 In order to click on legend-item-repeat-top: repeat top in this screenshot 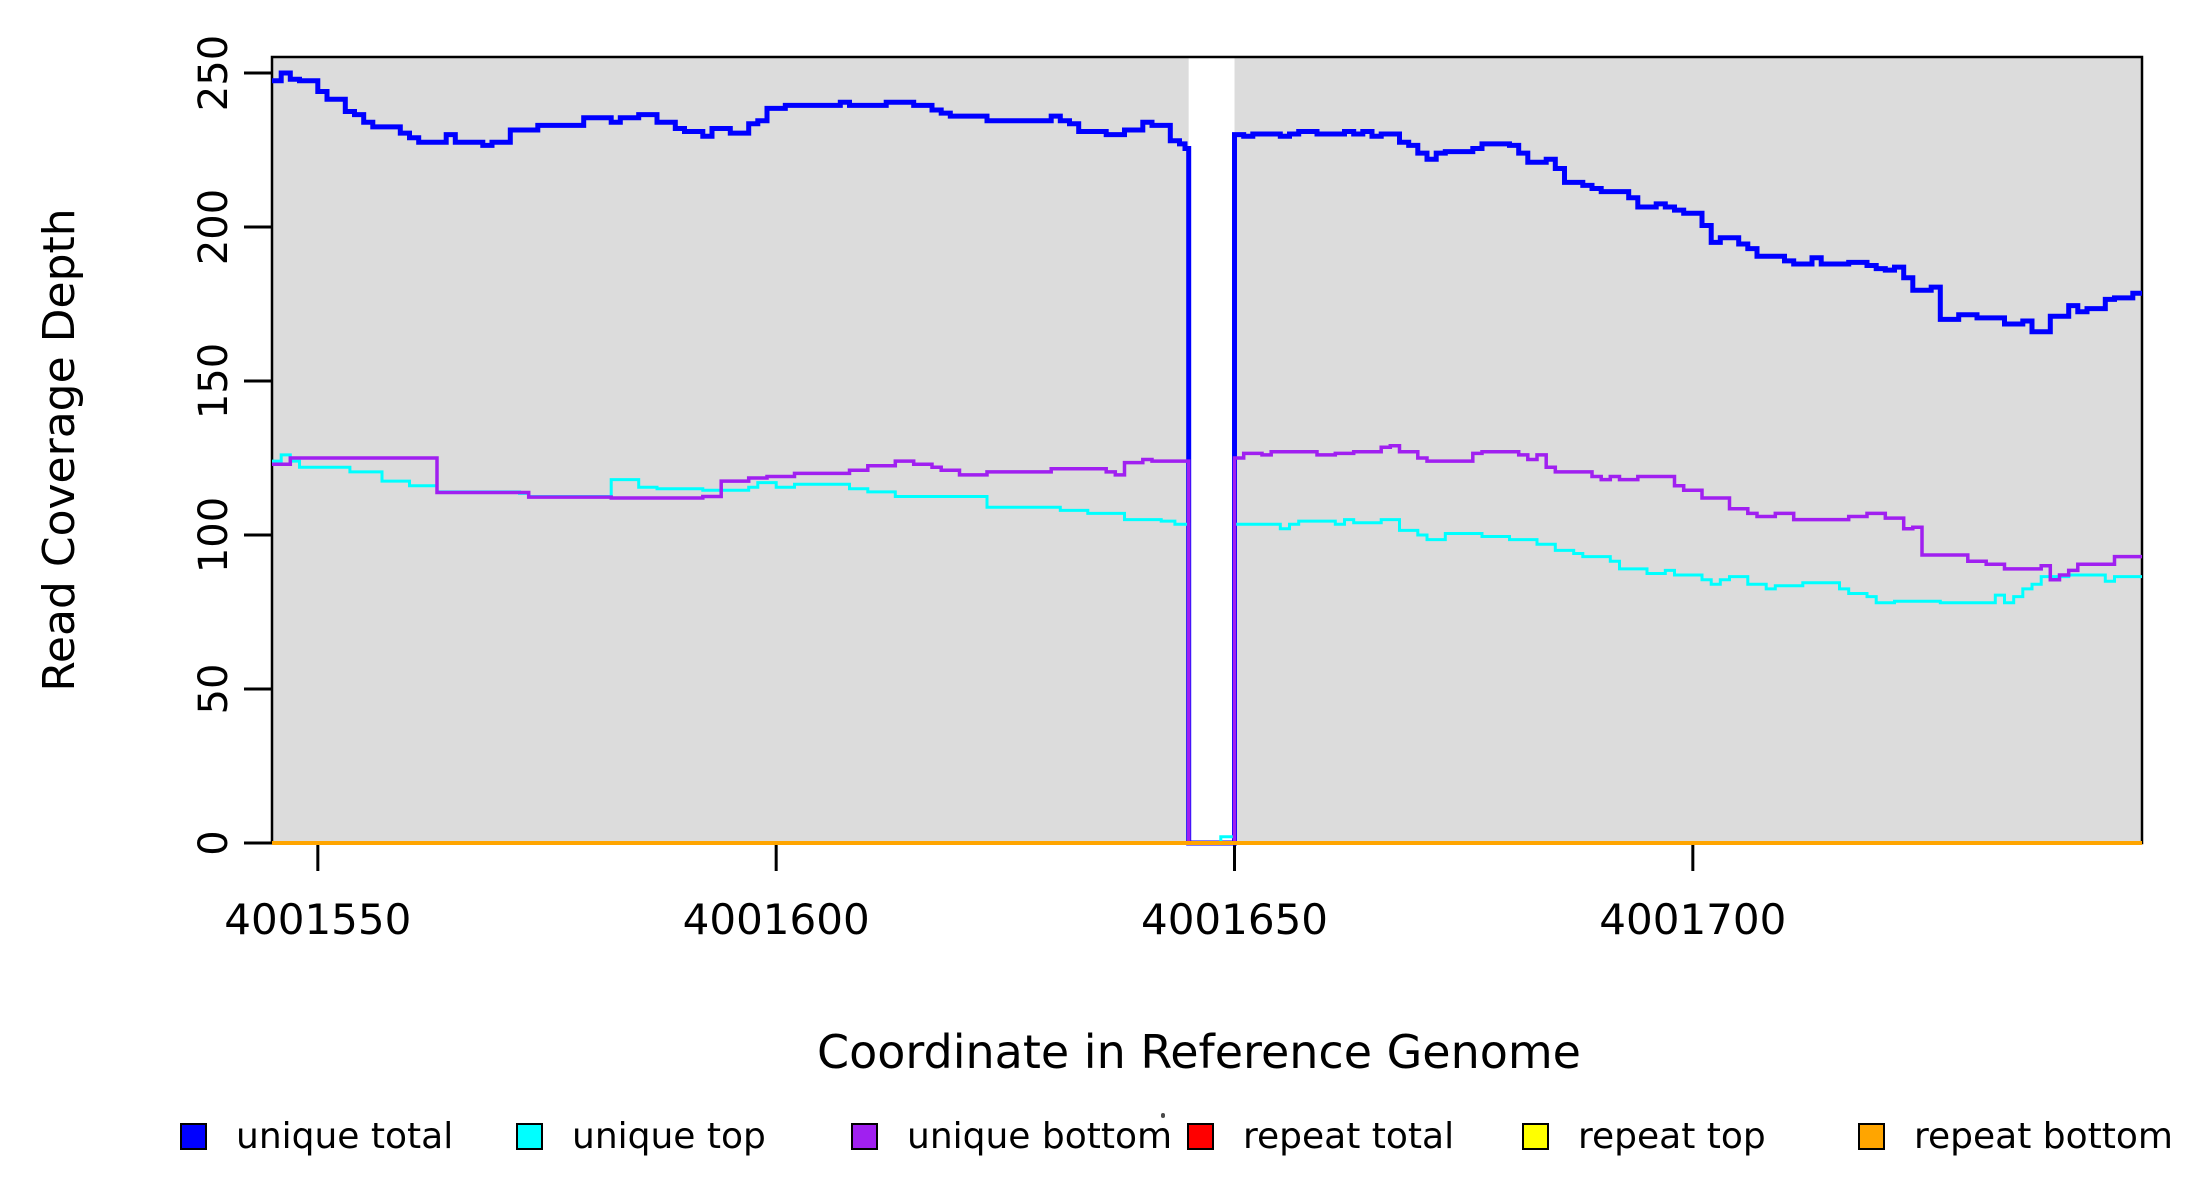, I will do `click(1644, 1136)`.